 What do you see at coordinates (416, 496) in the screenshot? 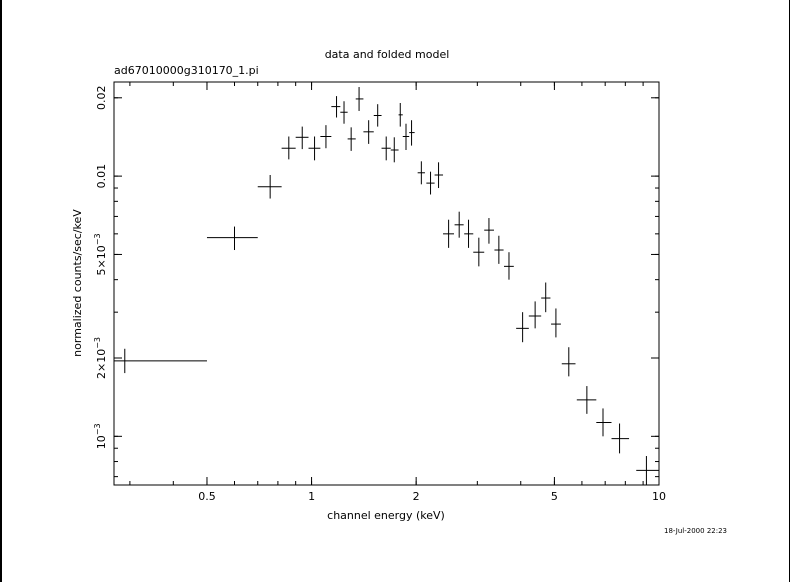
I see `x-tick-label: 2` at bounding box center [416, 496].